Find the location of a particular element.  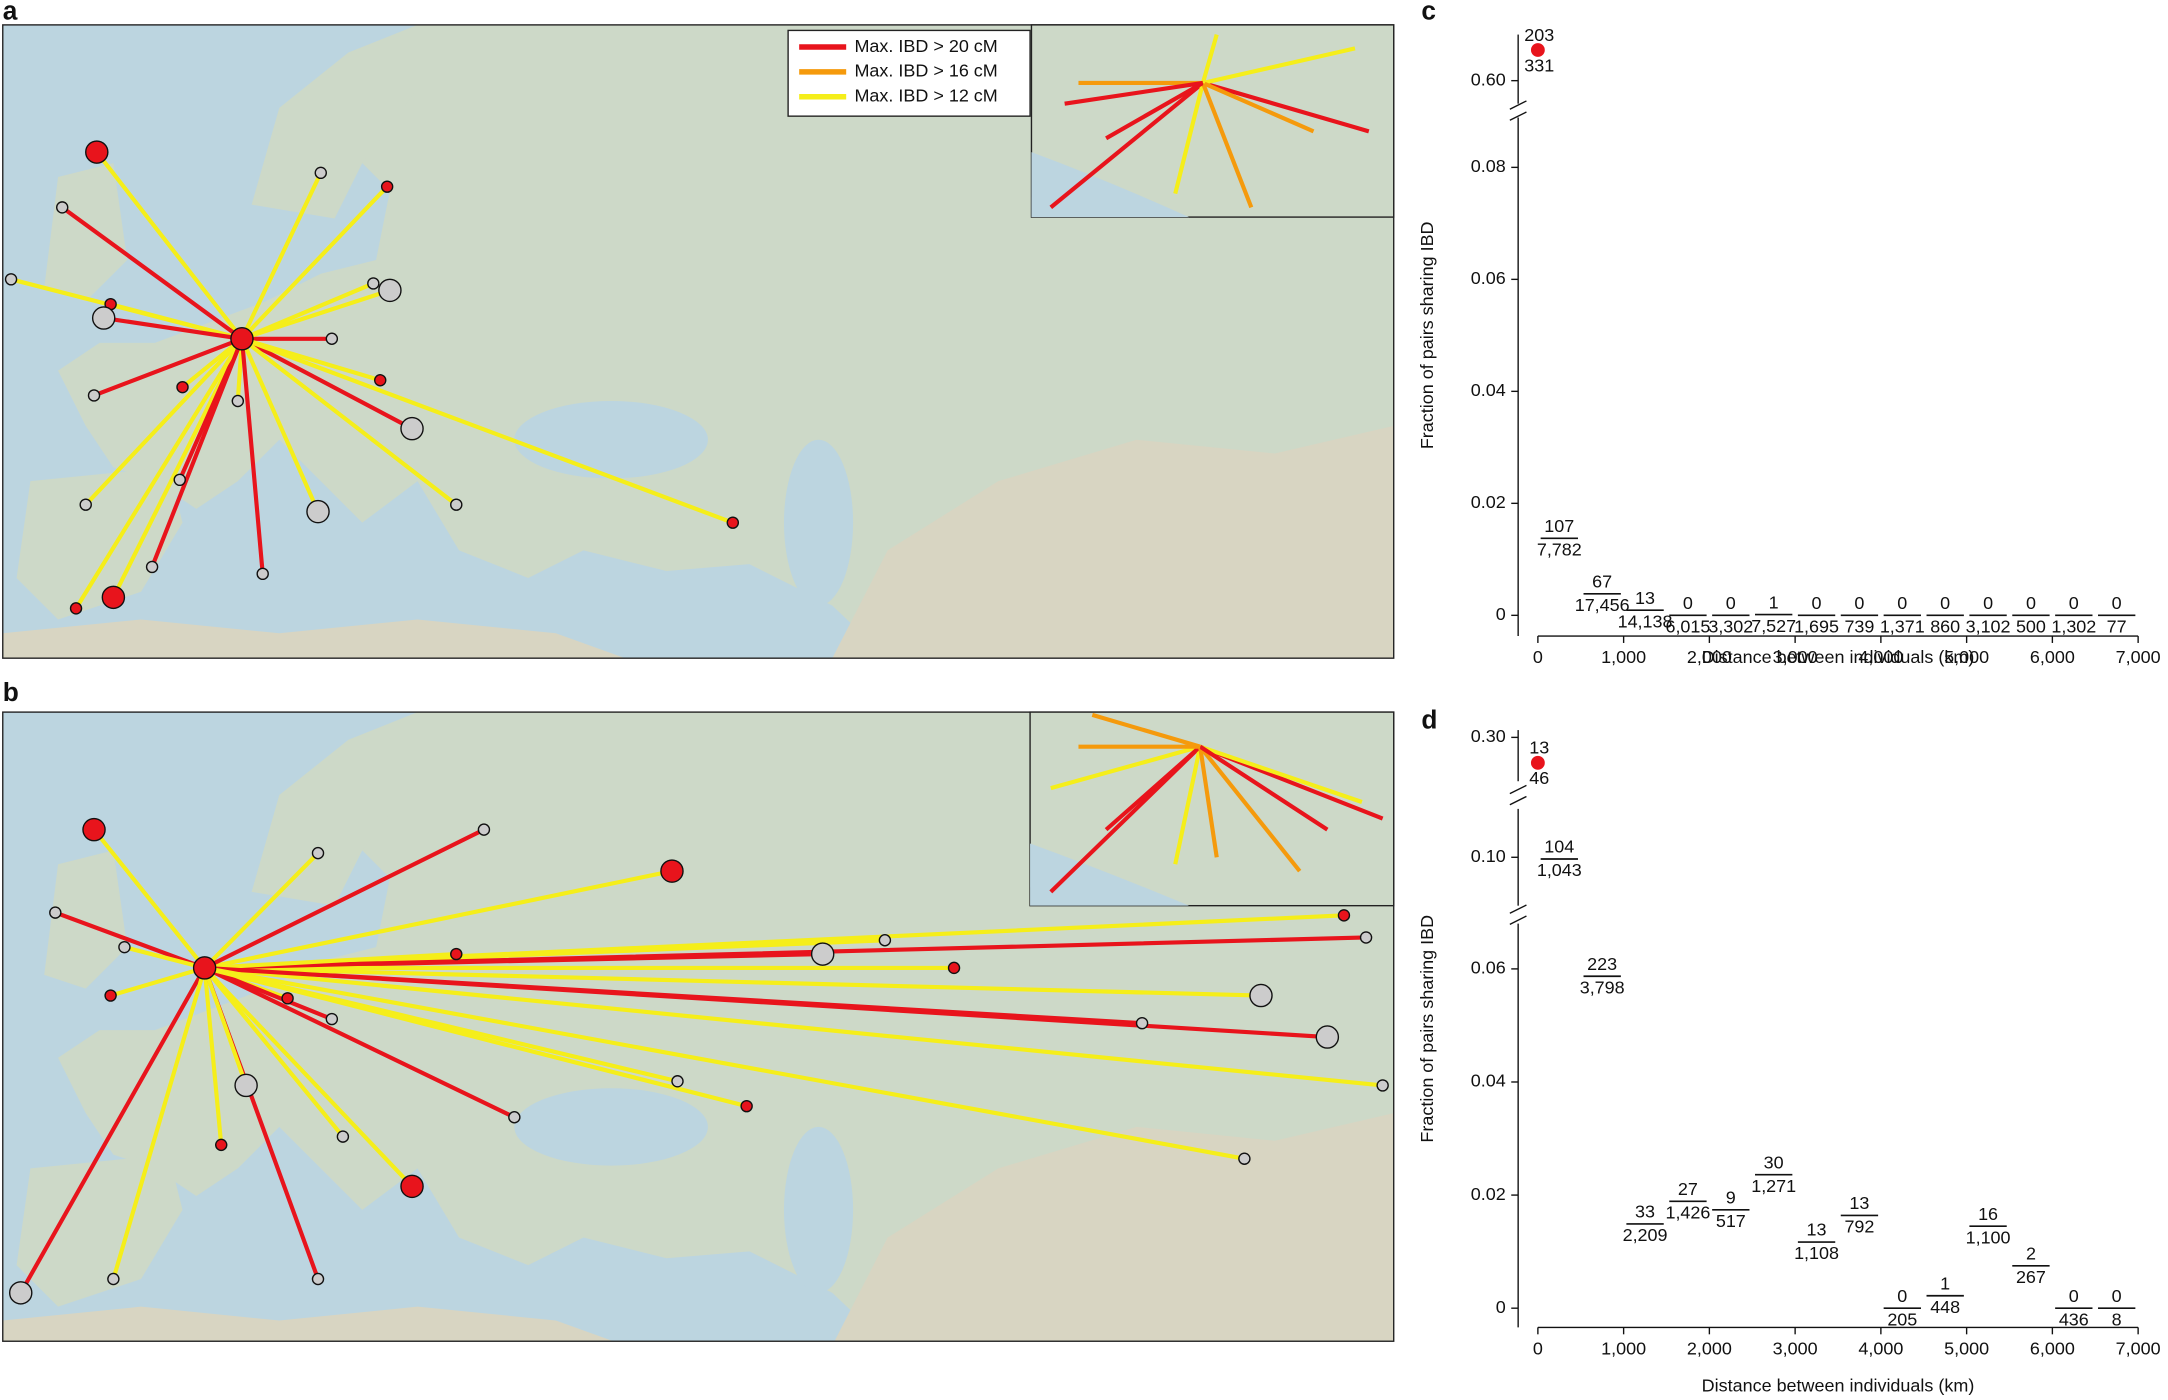

inset-a is located at coordinates (1212, 121).